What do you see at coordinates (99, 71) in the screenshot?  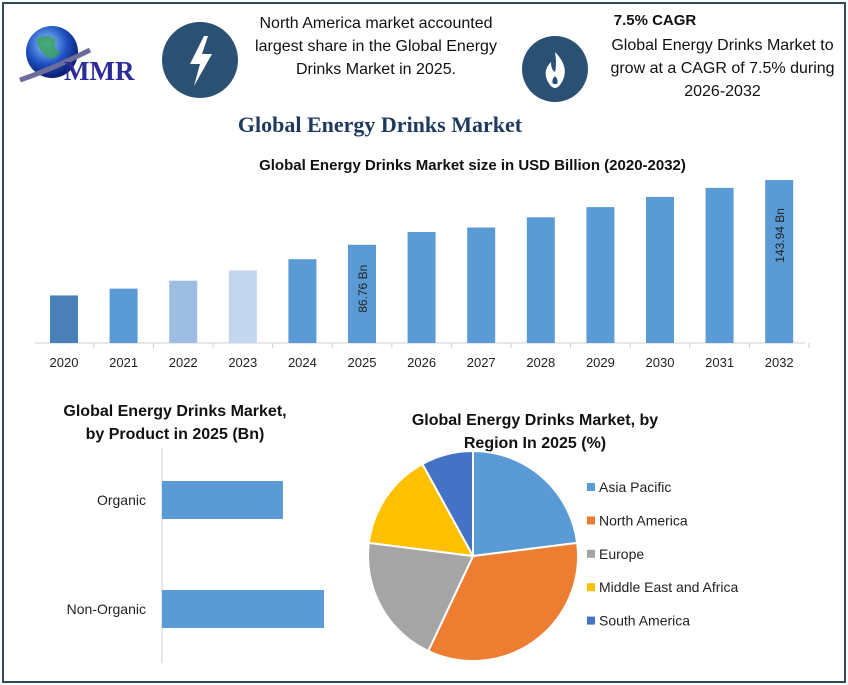 I see `logo-text: MMR` at bounding box center [99, 71].